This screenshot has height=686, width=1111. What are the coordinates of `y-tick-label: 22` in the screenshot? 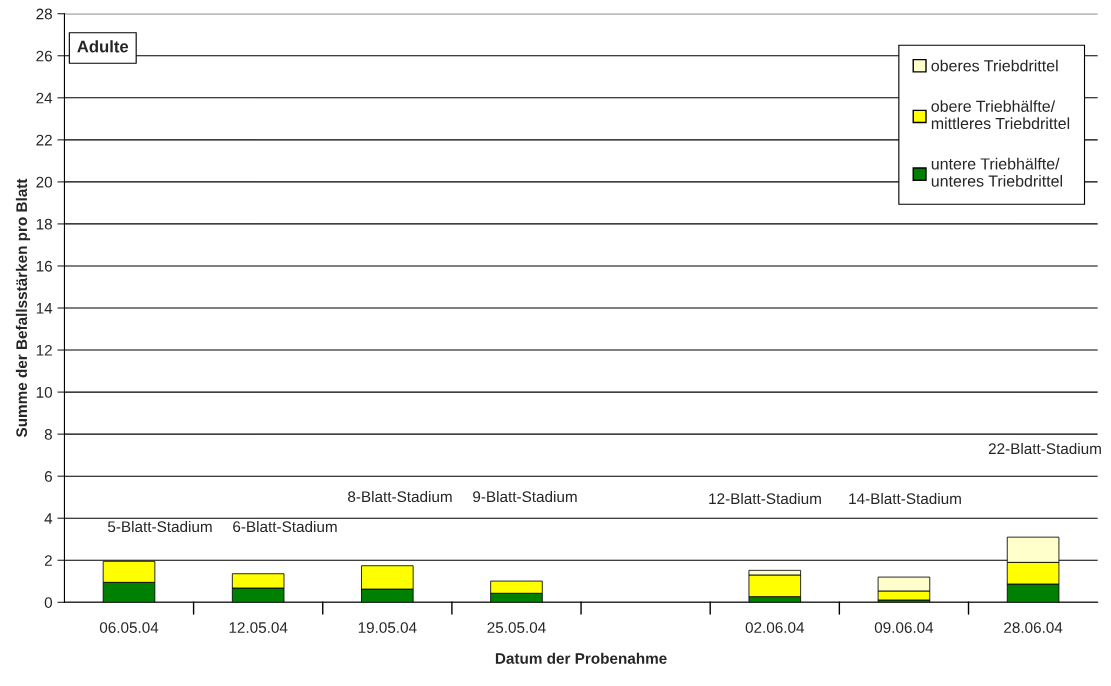 It's located at (44, 140).